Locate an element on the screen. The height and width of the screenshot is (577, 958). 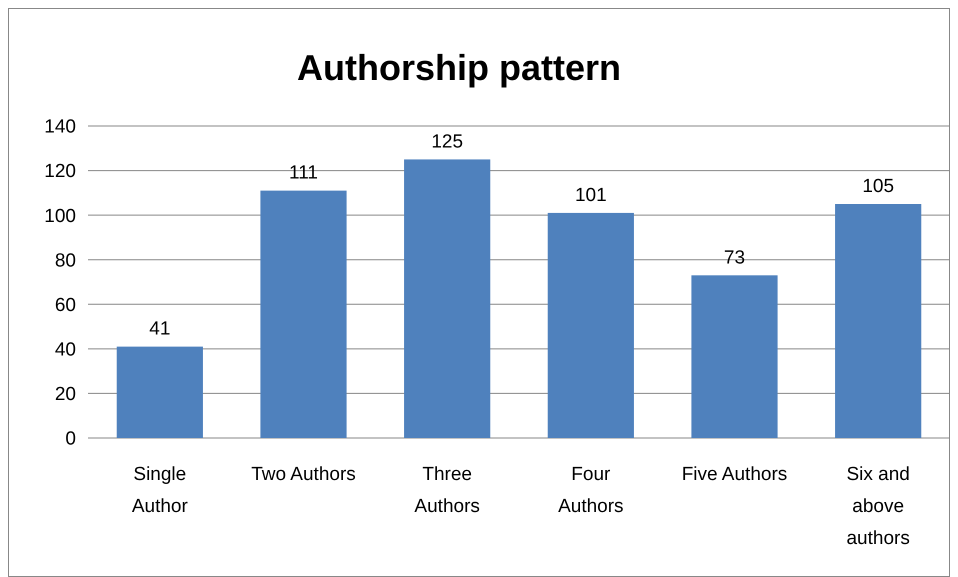
y-tick-label: 20 is located at coordinates (65, 395).